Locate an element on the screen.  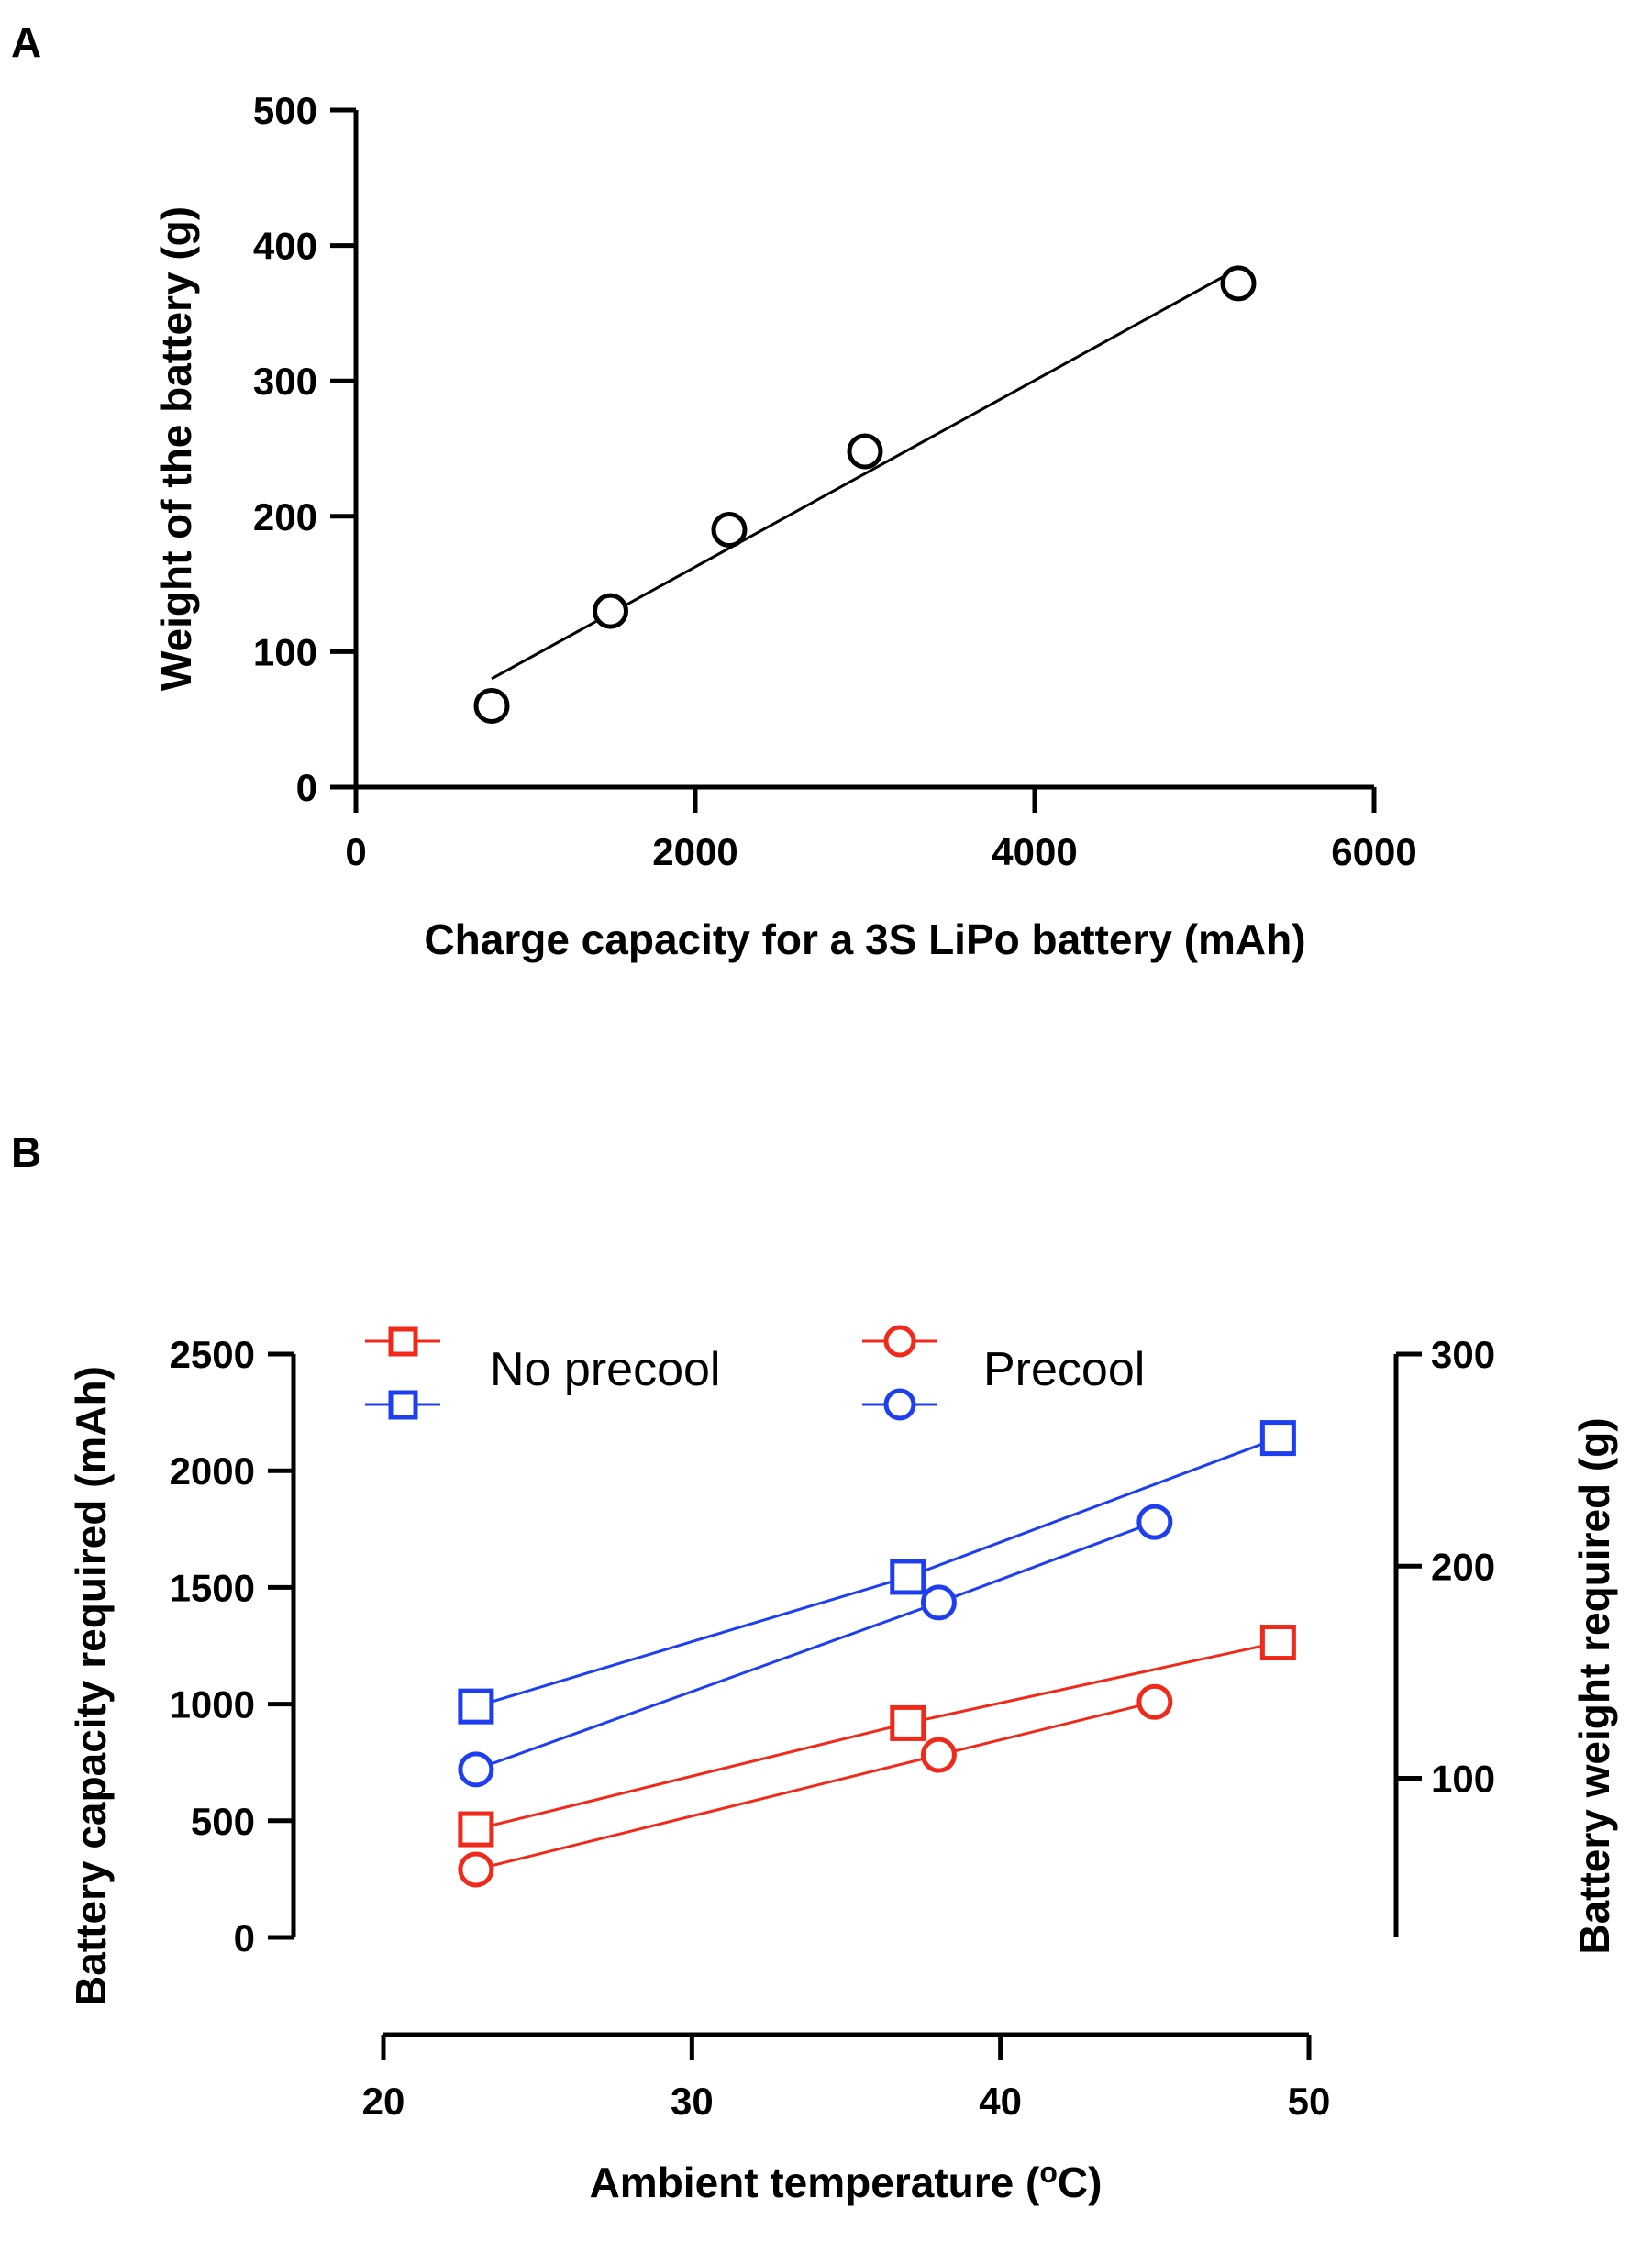
x-tick-label: 40 is located at coordinates (1001, 2101).